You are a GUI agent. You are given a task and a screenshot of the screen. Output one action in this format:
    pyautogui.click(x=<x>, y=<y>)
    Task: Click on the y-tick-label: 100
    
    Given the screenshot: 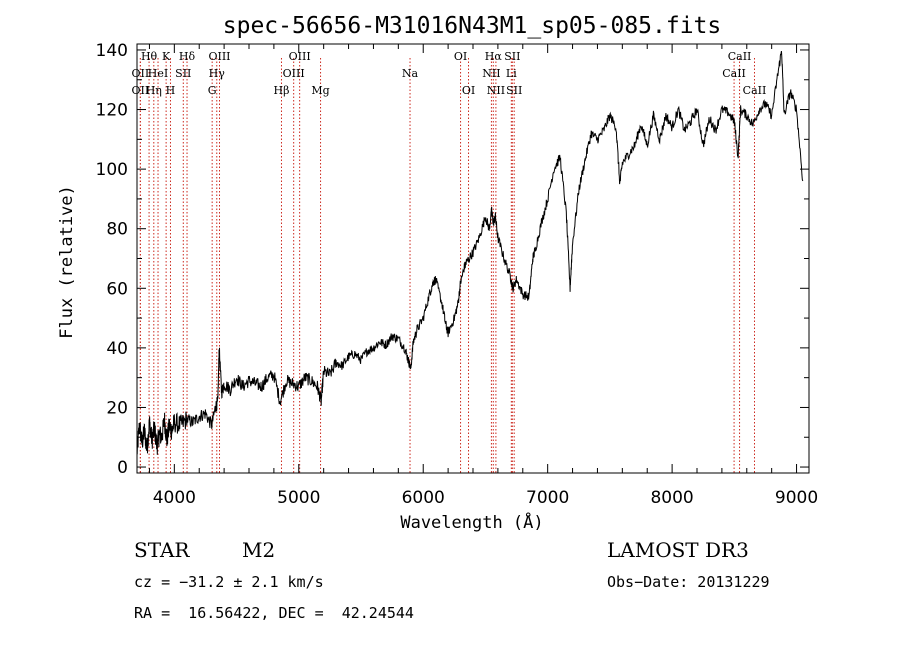 What is the action you would take?
    pyautogui.click(x=112, y=170)
    